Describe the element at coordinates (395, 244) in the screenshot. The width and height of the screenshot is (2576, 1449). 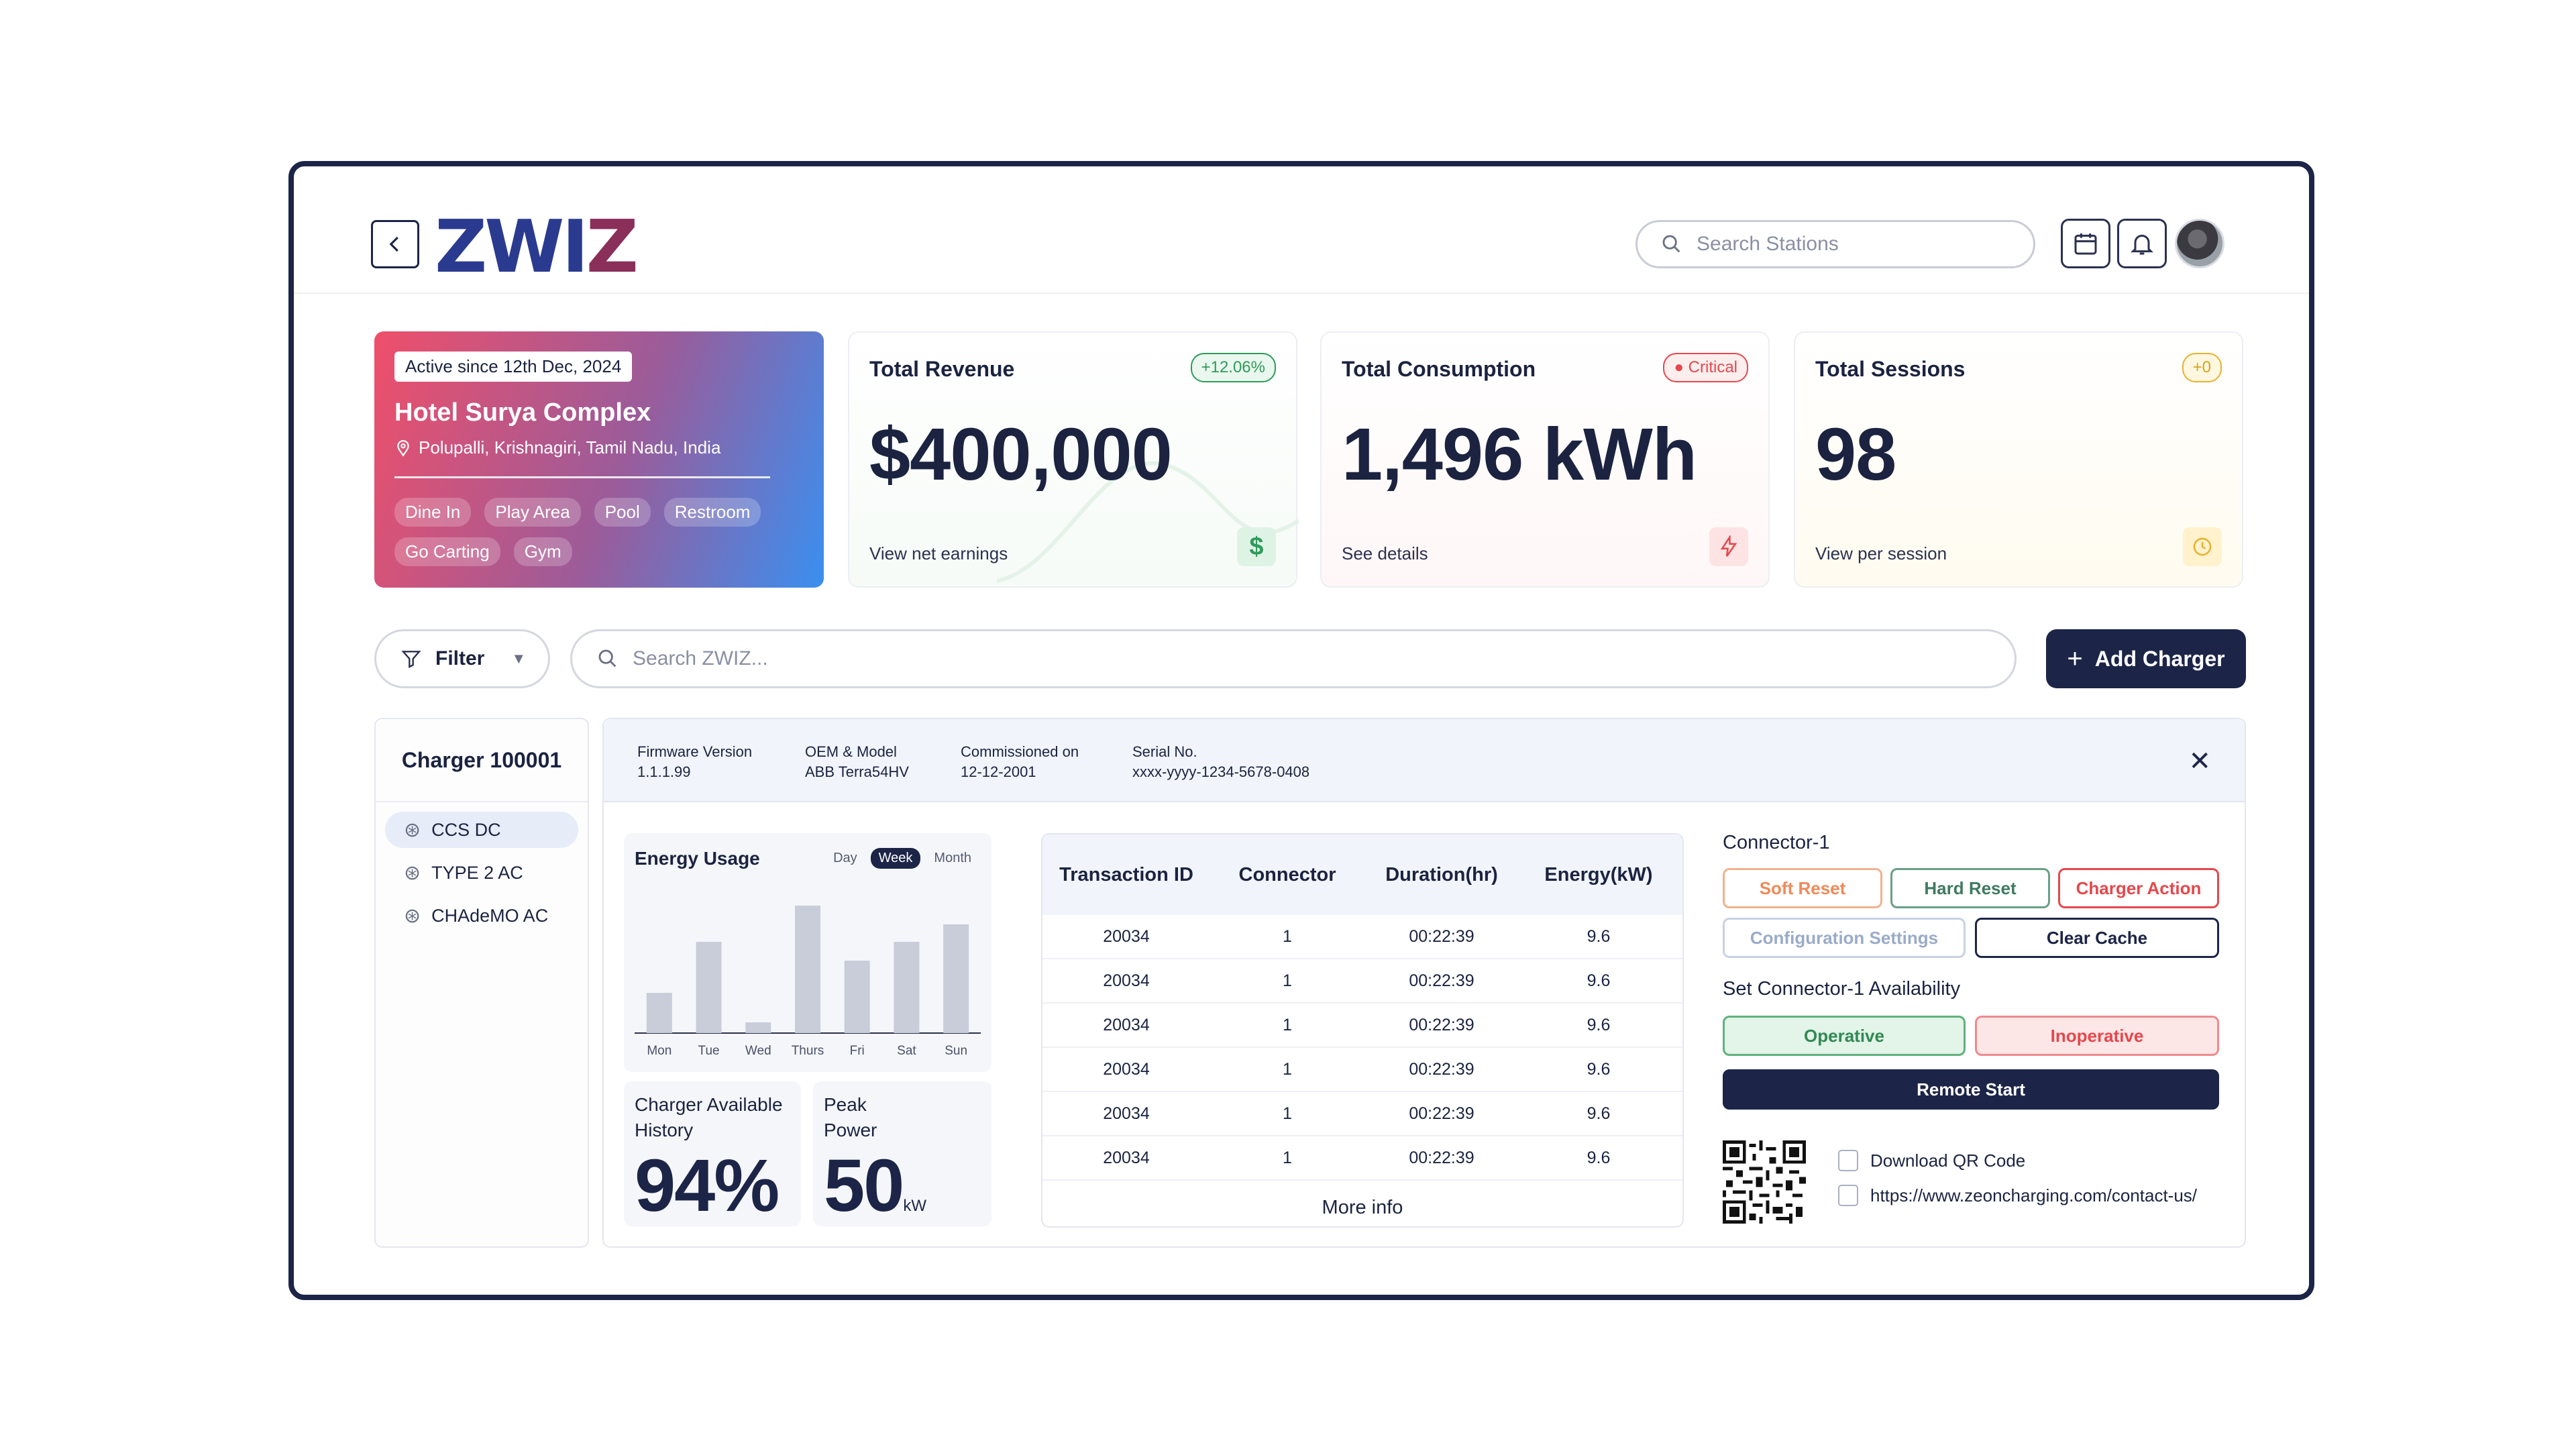
I see `back-button` at that location.